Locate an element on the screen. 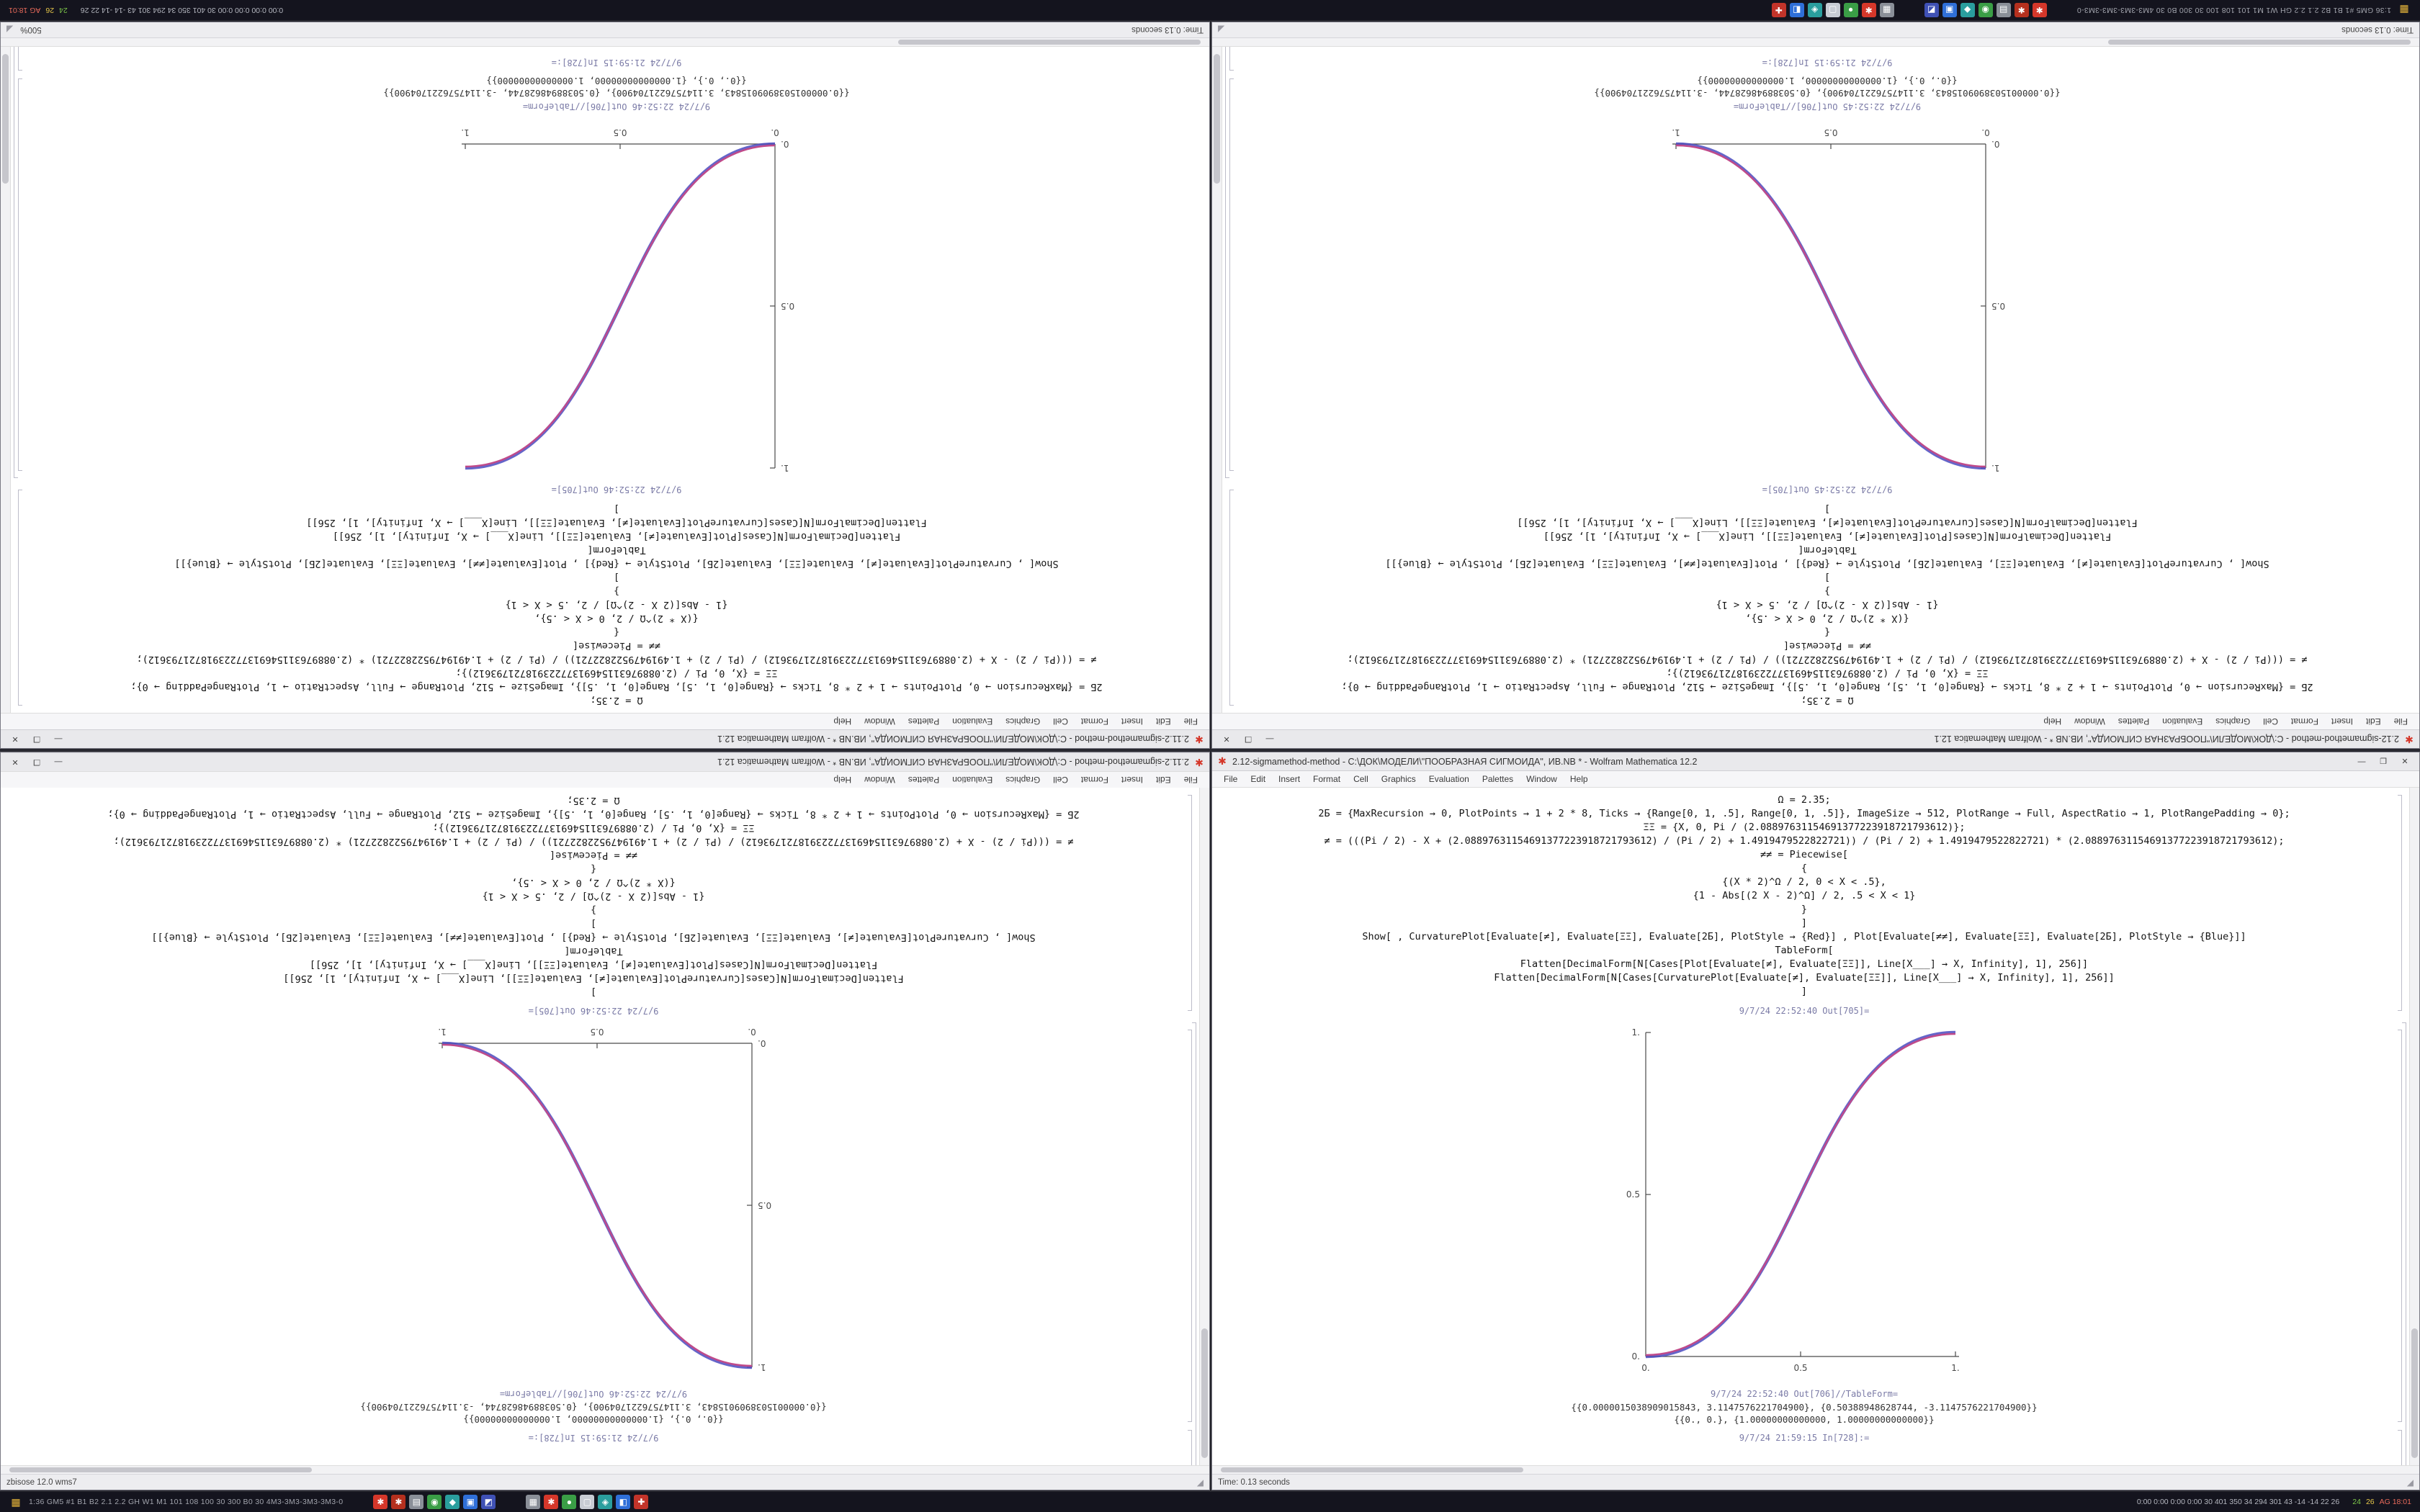 Image resolution: width=2420 pixels, height=1512 pixels. teal-app-icon: ◆ is located at coordinates (453, 1502).